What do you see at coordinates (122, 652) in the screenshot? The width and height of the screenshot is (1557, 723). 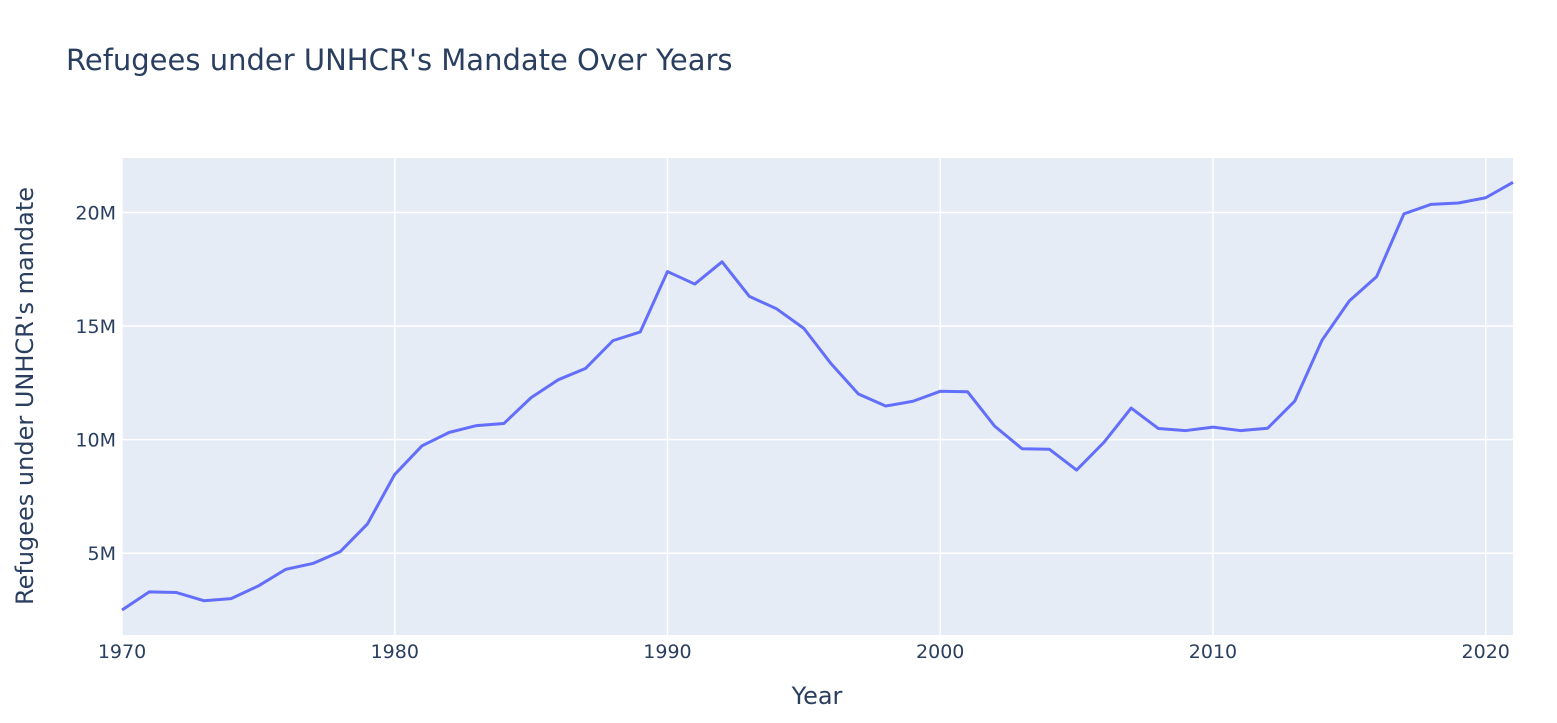 I see `x-tick-label: 1970` at bounding box center [122, 652].